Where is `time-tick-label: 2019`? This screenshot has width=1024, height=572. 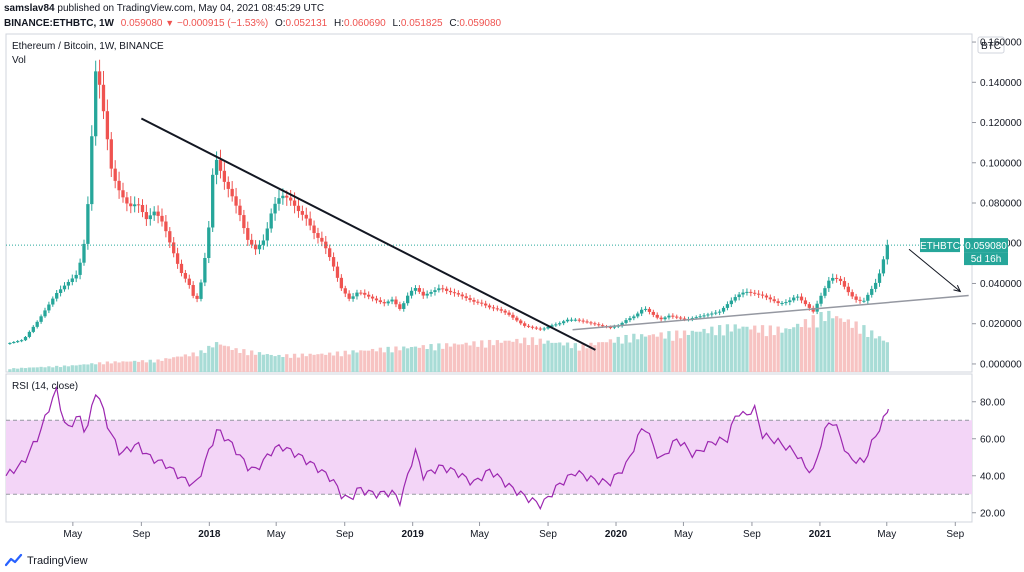
time-tick-label: 2019 is located at coordinates (413, 534).